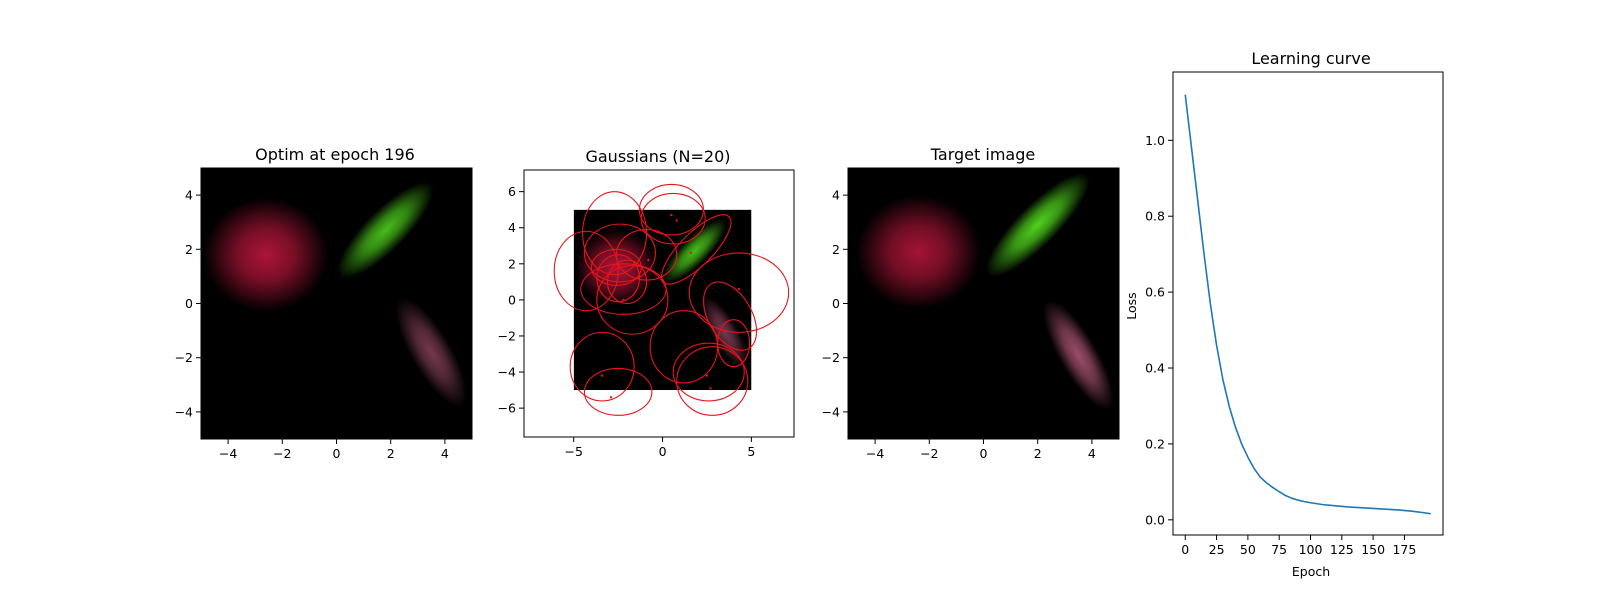  What do you see at coordinates (1310, 58) in the screenshot?
I see `learning-curve-title: Learning curve` at bounding box center [1310, 58].